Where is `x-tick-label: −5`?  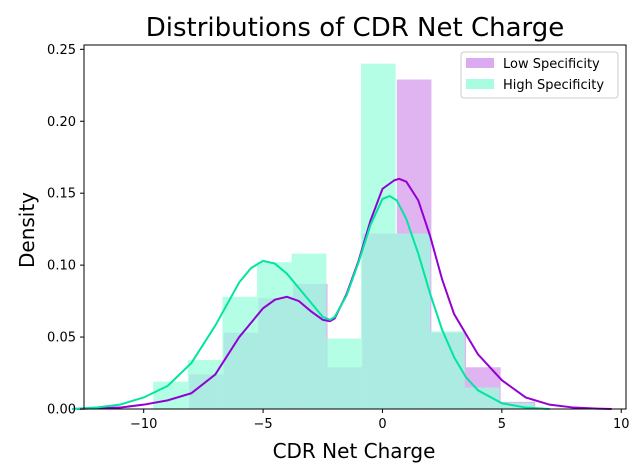 x-tick-label: −5 is located at coordinates (262, 424).